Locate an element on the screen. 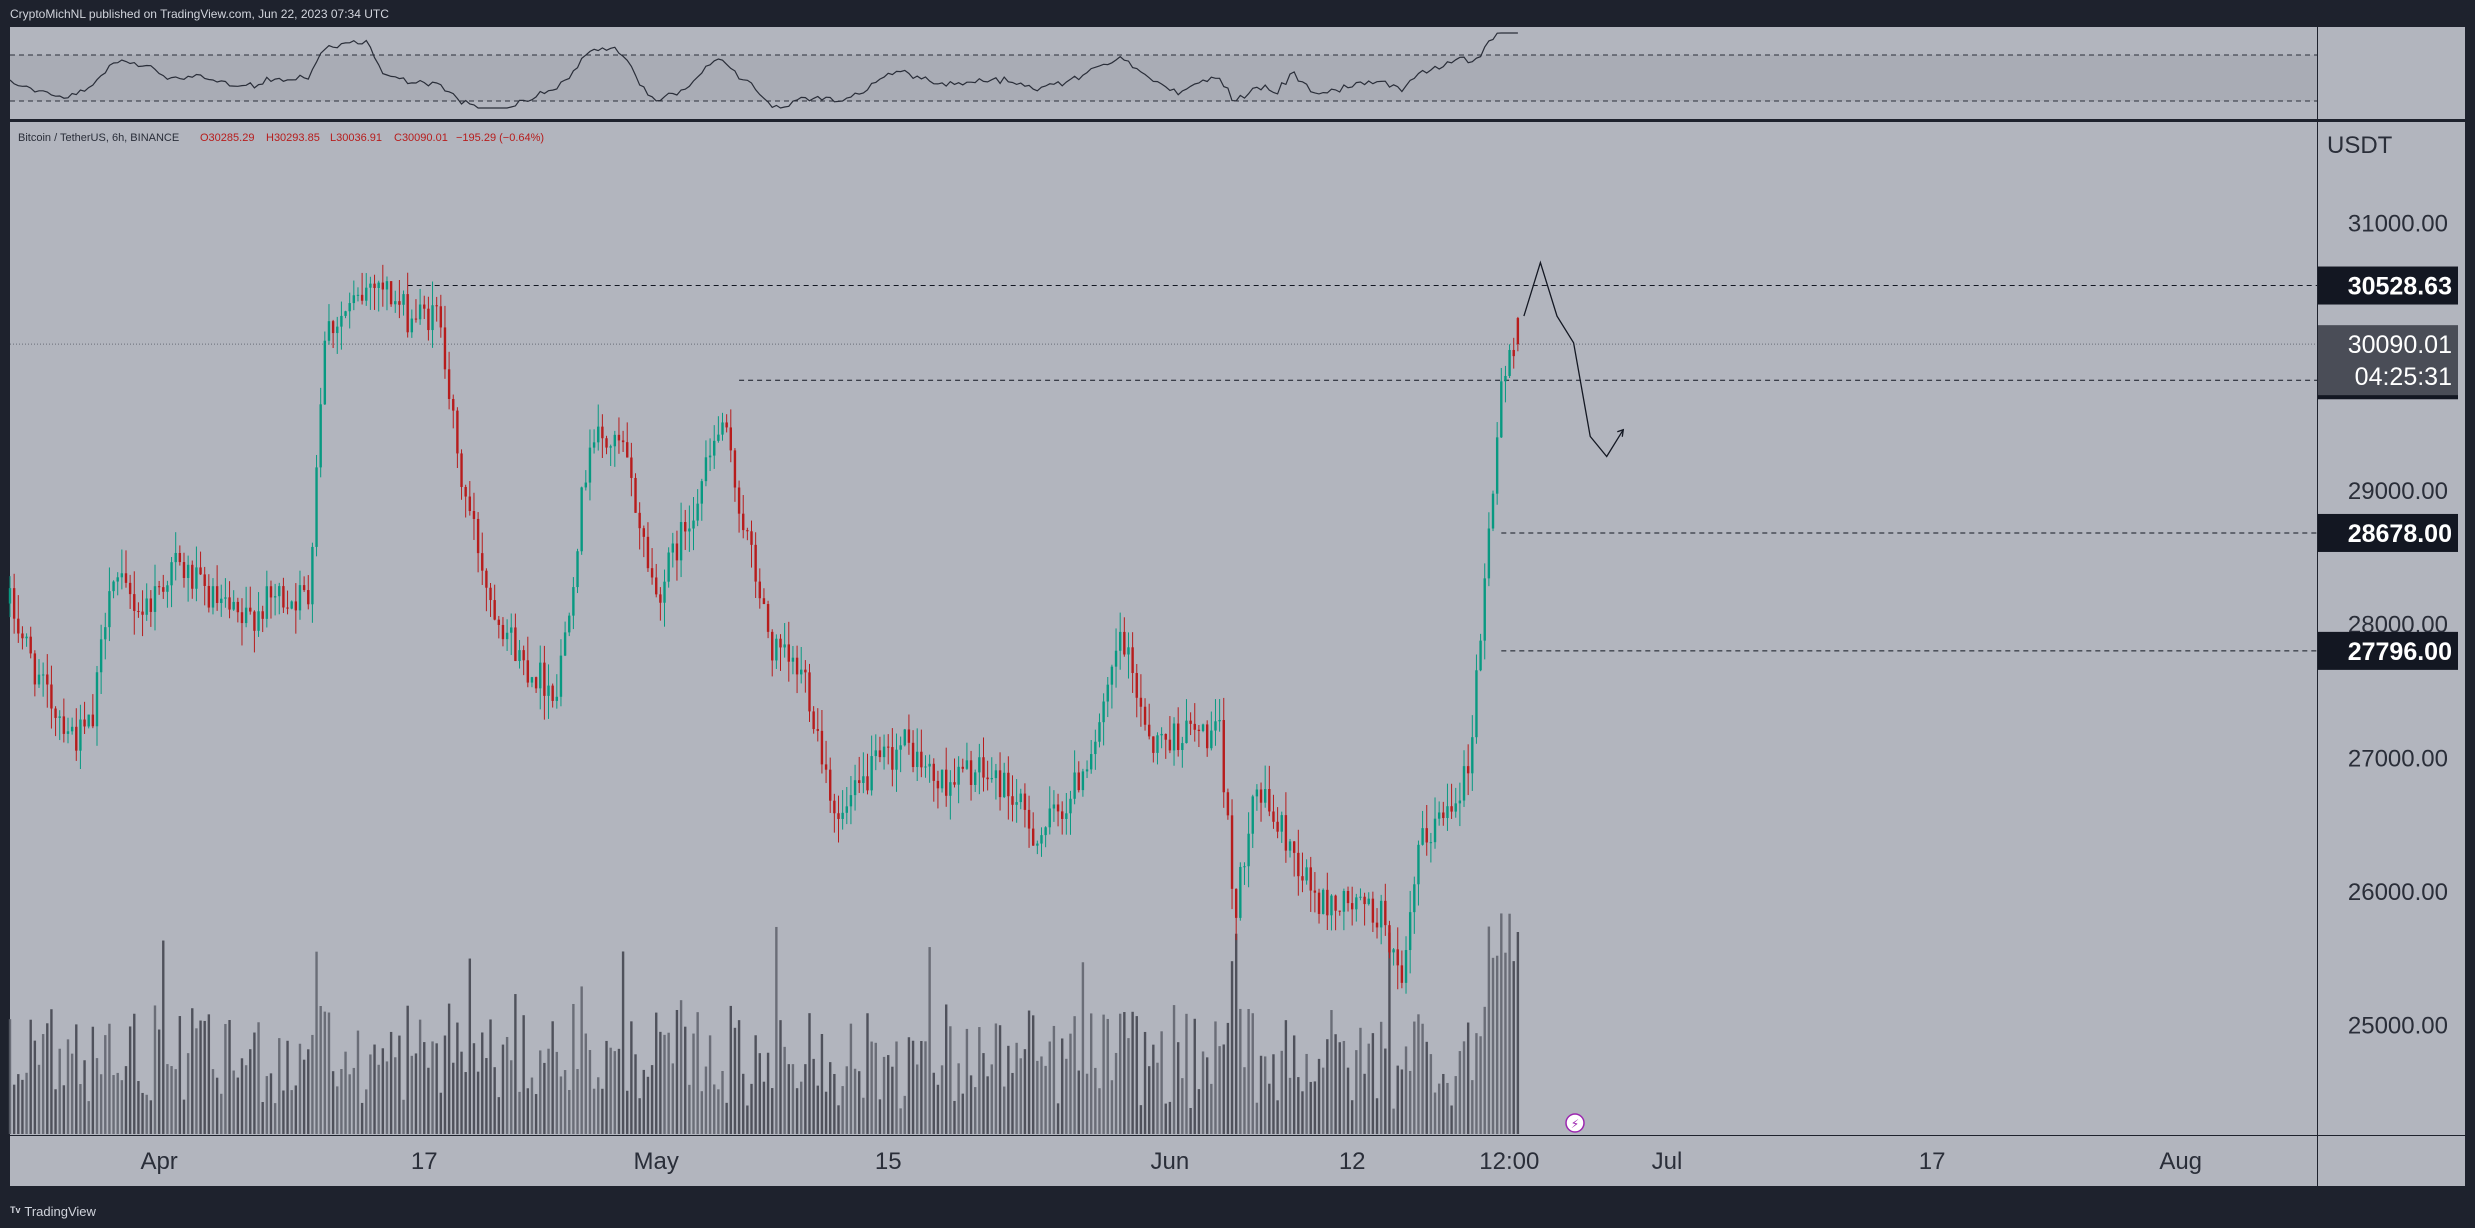  x-tick-label: 12:00 is located at coordinates (1509, 1161).